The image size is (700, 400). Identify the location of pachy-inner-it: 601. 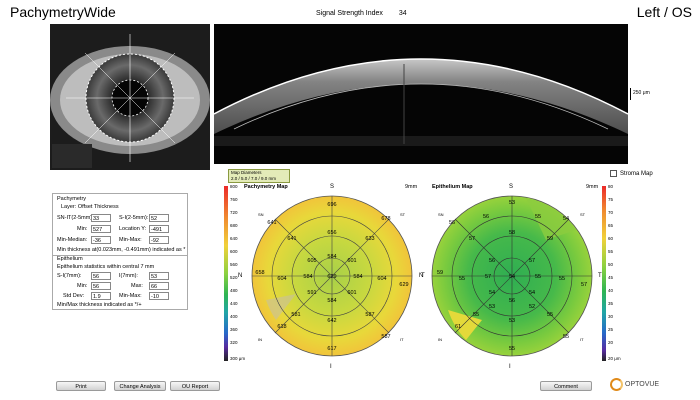
(351, 293).